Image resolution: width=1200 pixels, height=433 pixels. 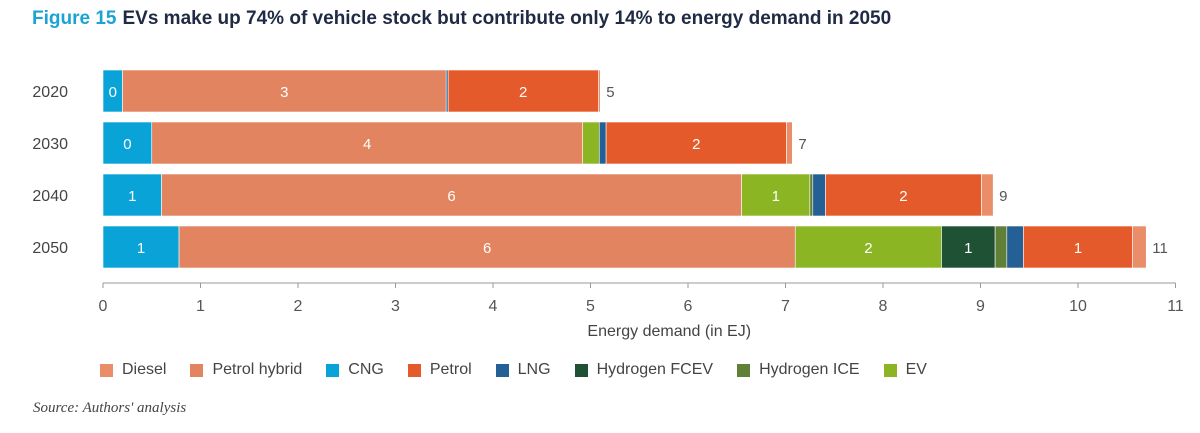 I want to click on legend-item-diesel: Diesel, so click(x=133, y=370).